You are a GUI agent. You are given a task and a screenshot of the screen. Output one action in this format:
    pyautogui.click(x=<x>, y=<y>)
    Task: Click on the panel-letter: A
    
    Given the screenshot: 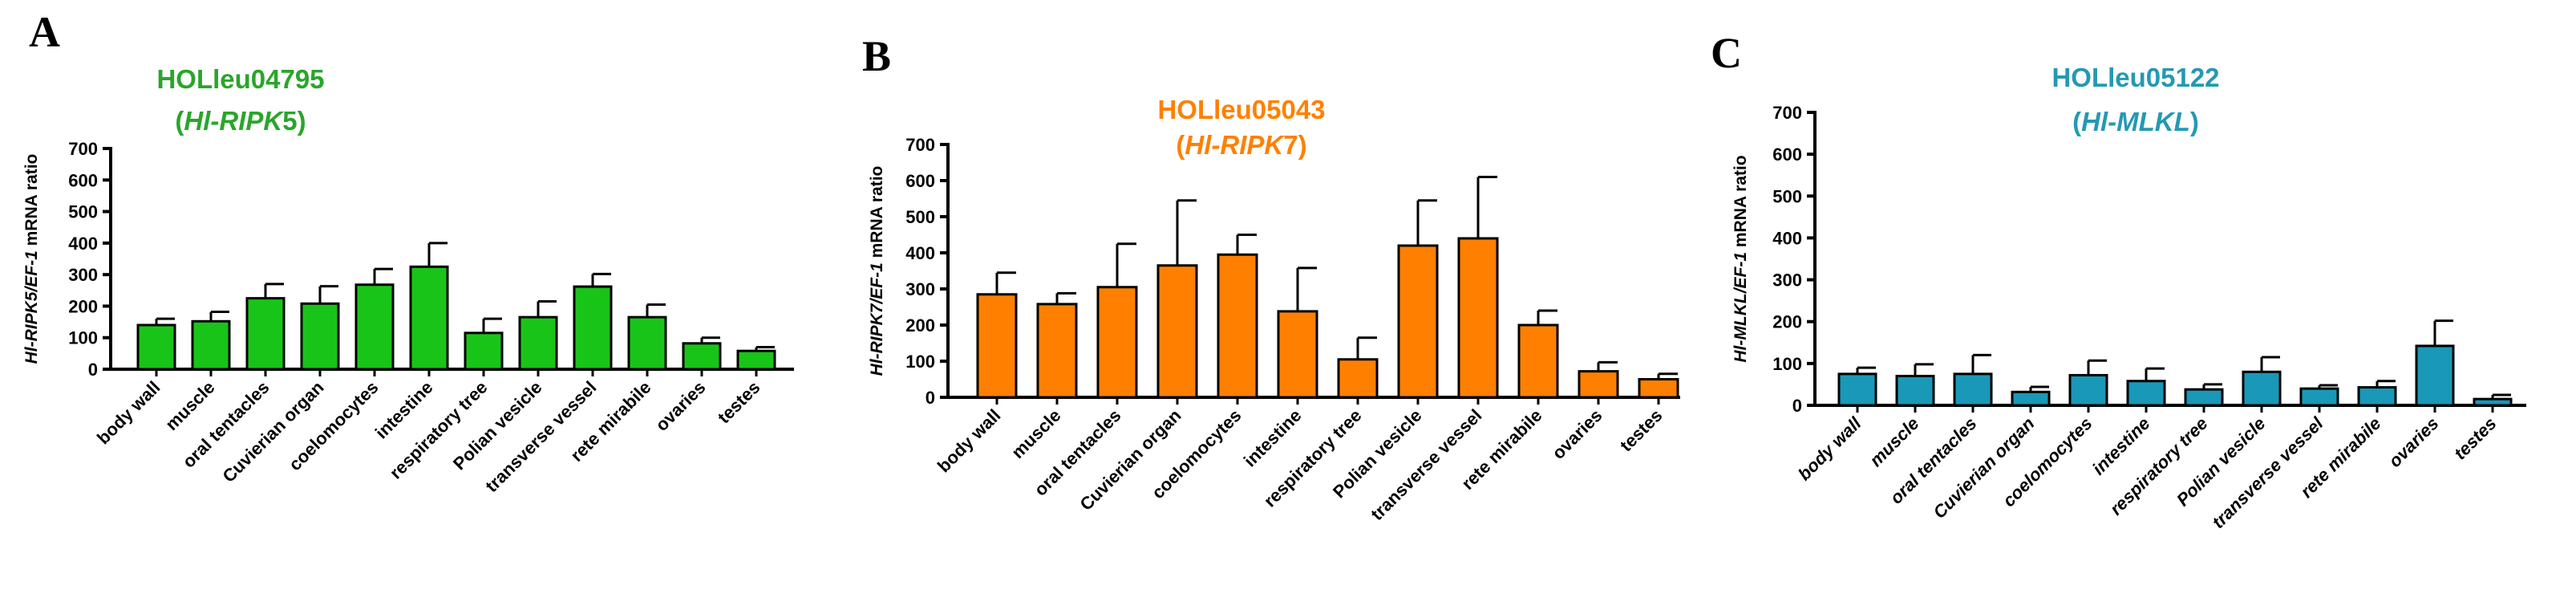 What is the action you would take?
    pyautogui.click(x=44, y=32)
    